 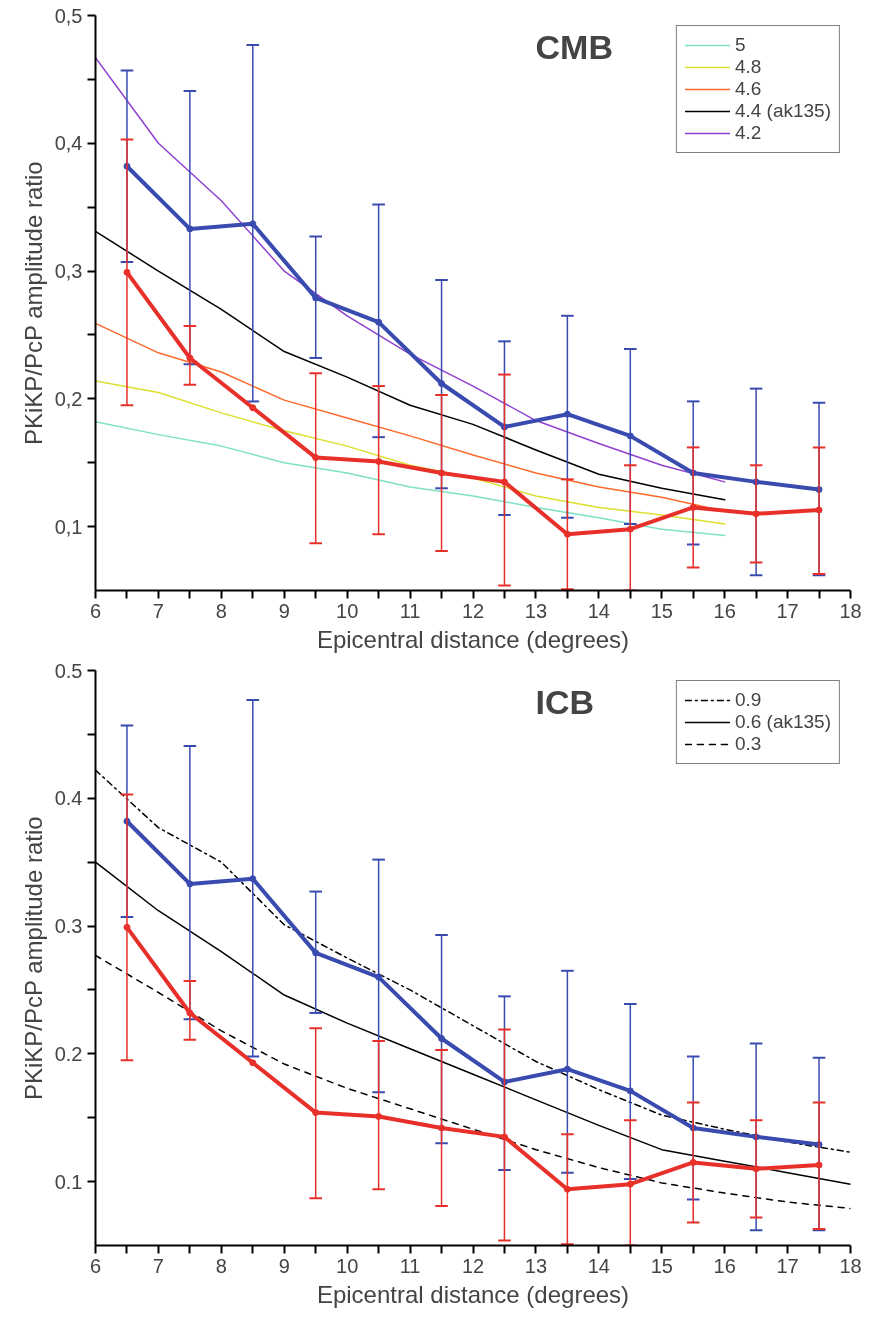 What do you see at coordinates (68, 143) in the screenshot?
I see `y-tick-label: 0,4` at bounding box center [68, 143].